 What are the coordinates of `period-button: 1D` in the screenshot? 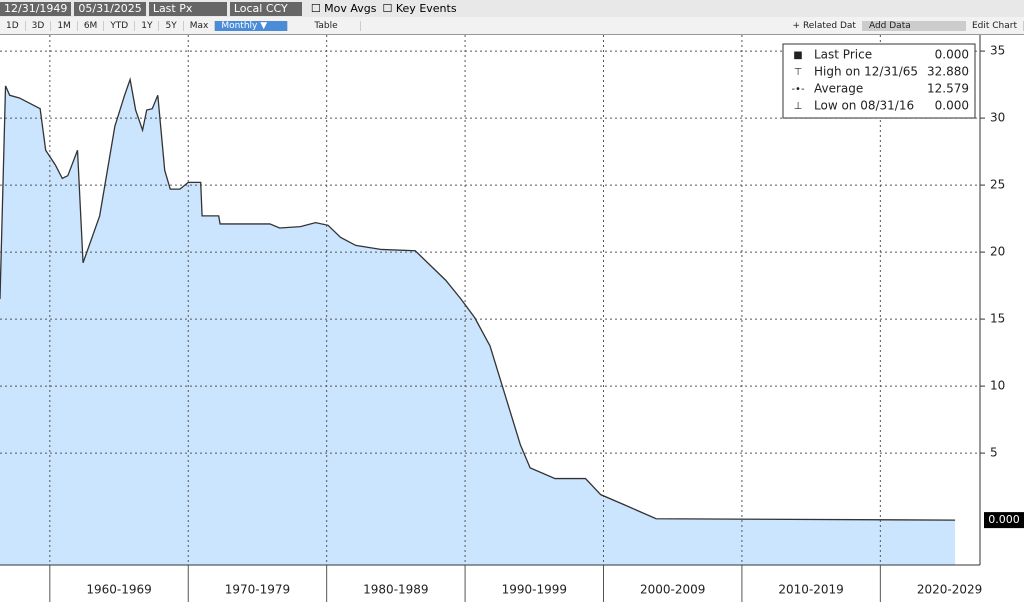 It's located at (13, 25).